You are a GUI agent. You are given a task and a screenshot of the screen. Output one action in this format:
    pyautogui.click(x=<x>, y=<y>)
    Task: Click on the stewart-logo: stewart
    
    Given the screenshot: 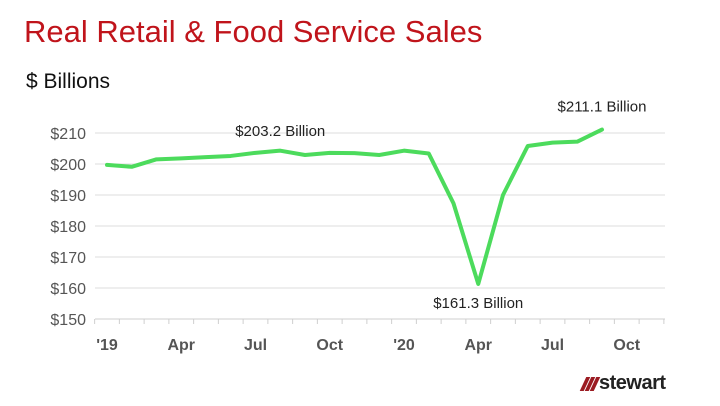 What is the action you would take?
    pyautogui.click(x=622, y=383)
    